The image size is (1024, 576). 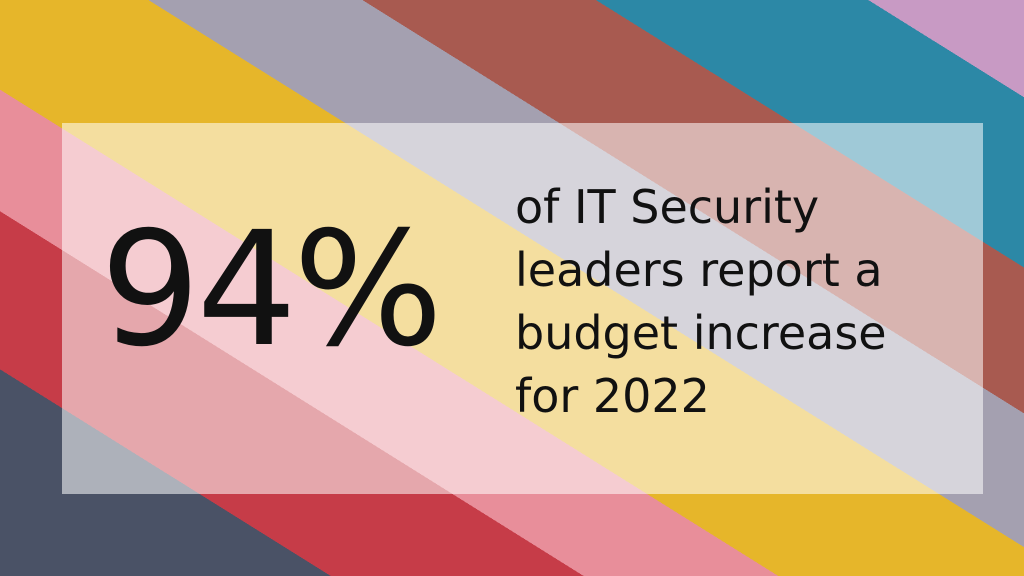 What do you see at coordinates (699, 270) in the screenshot?
I see `description-line: leaders report a` at bounding box center [699, 270].